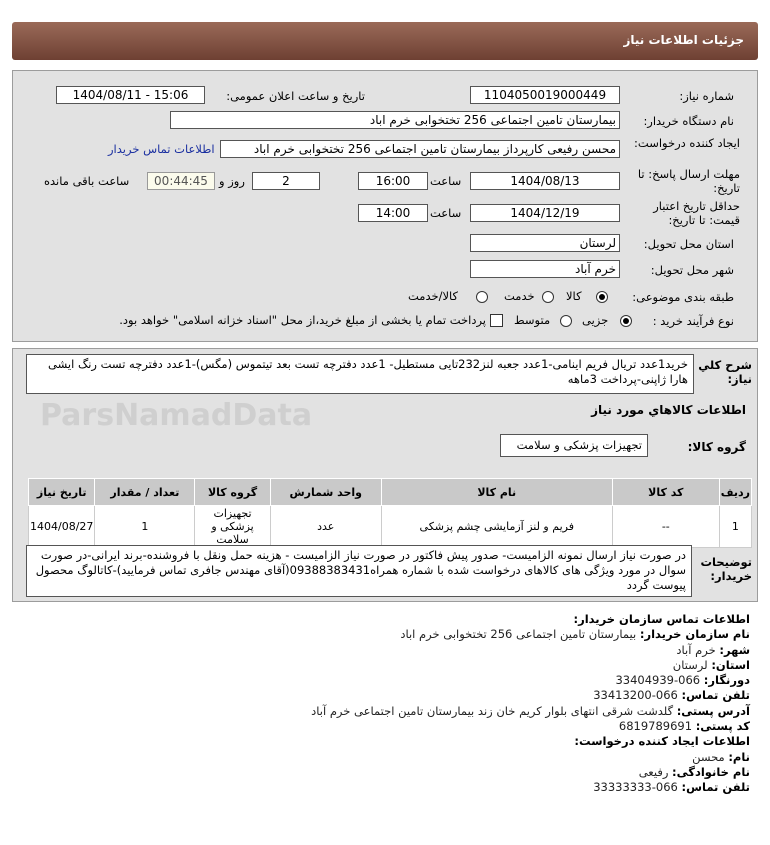 Image resolution: width=770 pixels, height=845 pixels. Describe the element at coordinates (688, 244) in the screenshot. I see `province-label: استان محل تحویل:` at that location.